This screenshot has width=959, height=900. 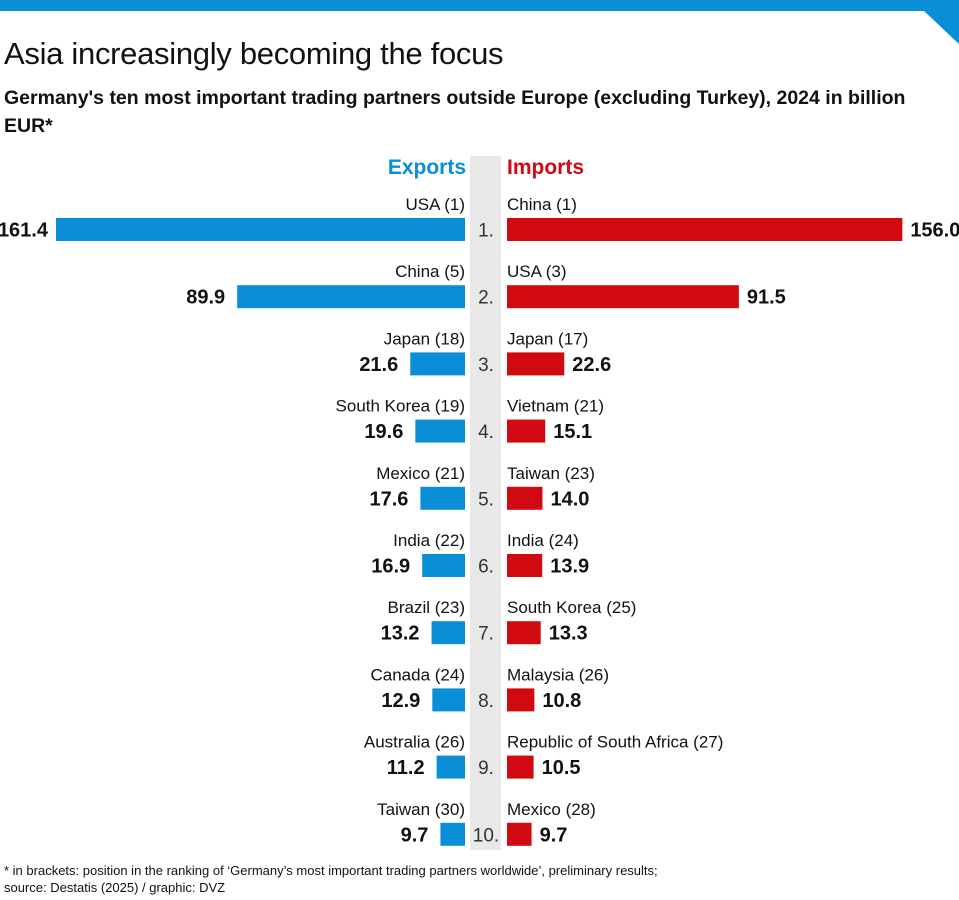 I want to click on export-country-label: Mexico (21), so click(x=420, y=473).